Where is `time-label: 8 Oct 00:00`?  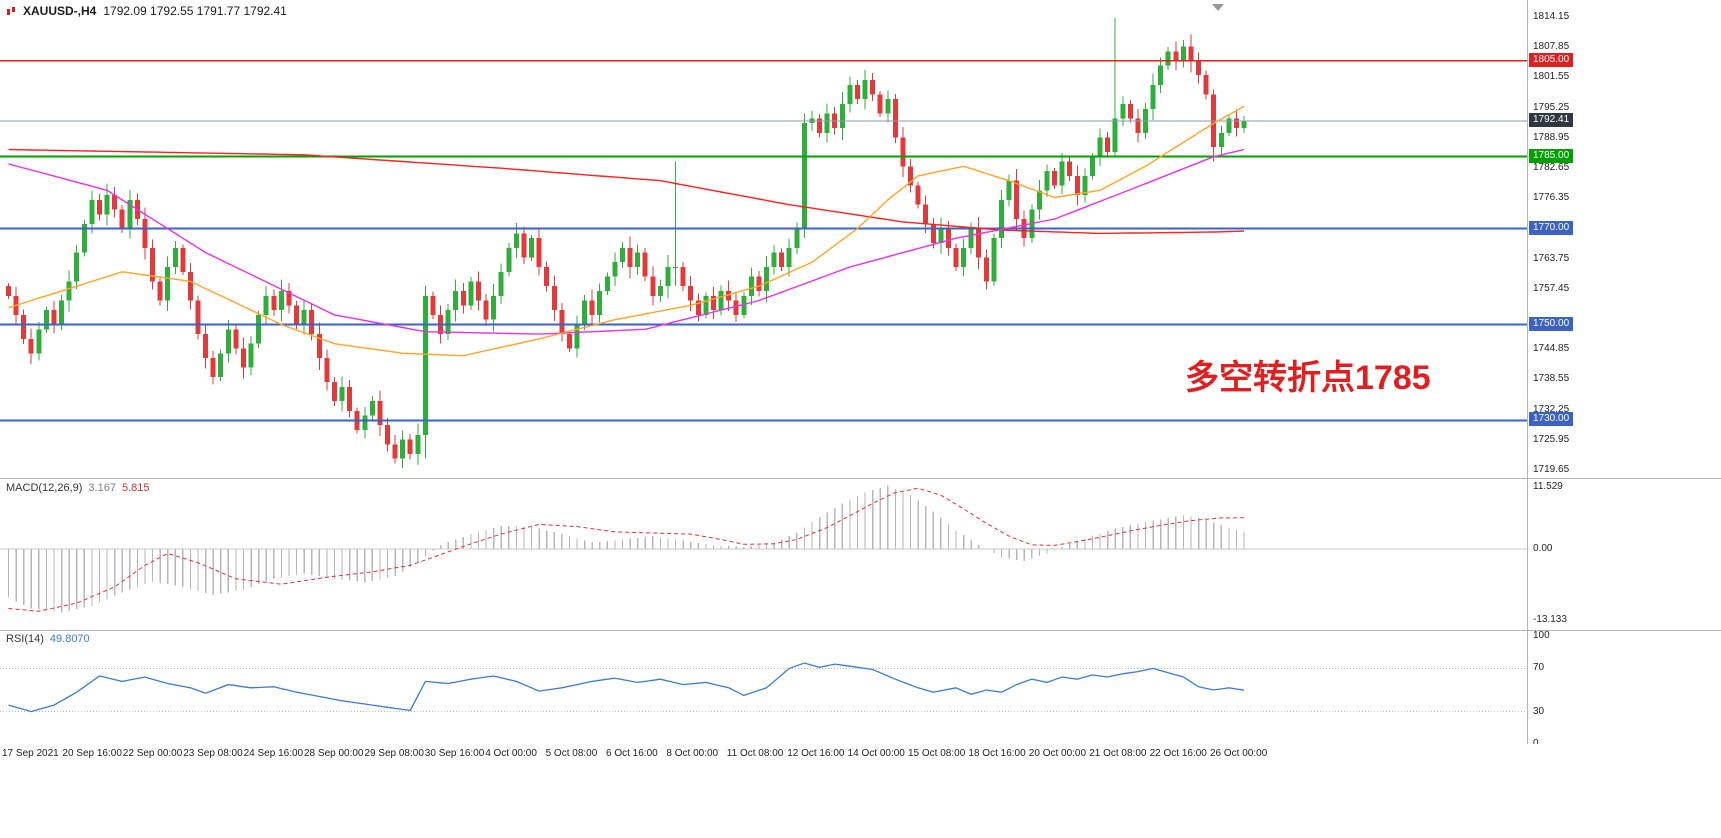 time-label: 8 Oct 00:00 is located at coordinates (692, 753).